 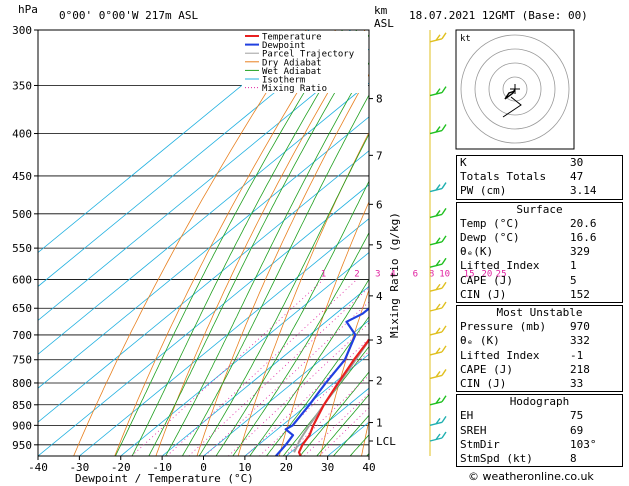 I want to click on pressure-tick-label: 550, so click(x=22, y=248).